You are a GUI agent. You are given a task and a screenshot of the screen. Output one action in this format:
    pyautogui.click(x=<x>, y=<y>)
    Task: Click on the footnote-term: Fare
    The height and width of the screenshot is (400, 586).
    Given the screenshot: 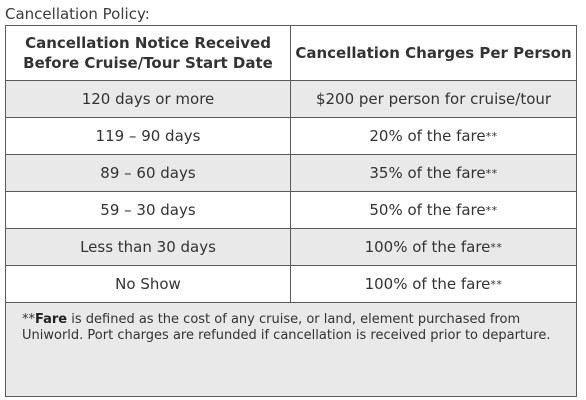 What is the action you would take?
    pyautogui.click(x=51, y=319)
    